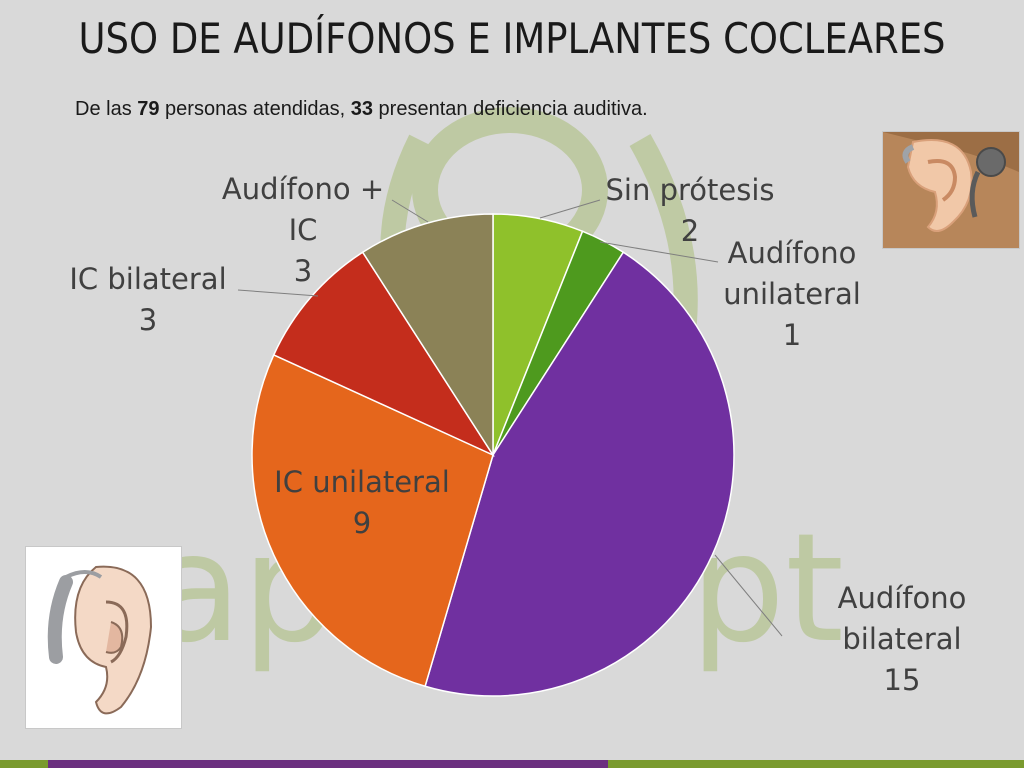 This screenshot has height=768, width=1024. What do you see at coordinates (106, 109) in the screenshot?
I see `subtitle-text-1: De las` at bounding box center [106, 109].